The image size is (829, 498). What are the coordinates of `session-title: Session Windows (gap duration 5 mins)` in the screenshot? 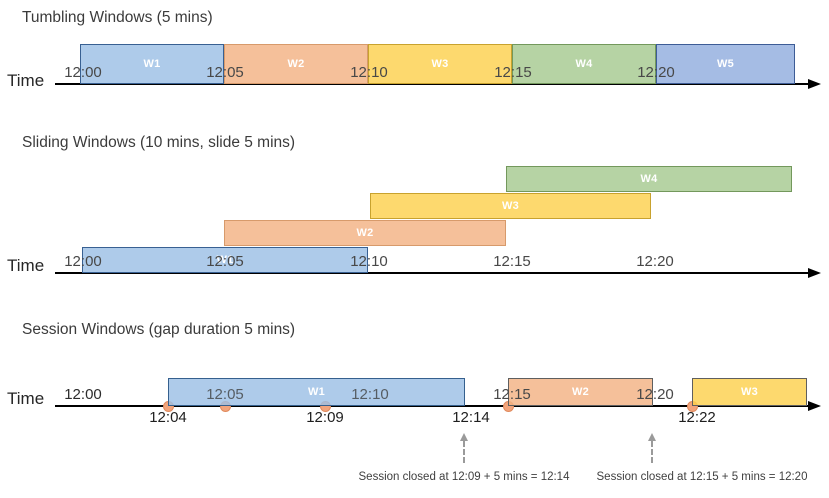 It's located at (159, 329).